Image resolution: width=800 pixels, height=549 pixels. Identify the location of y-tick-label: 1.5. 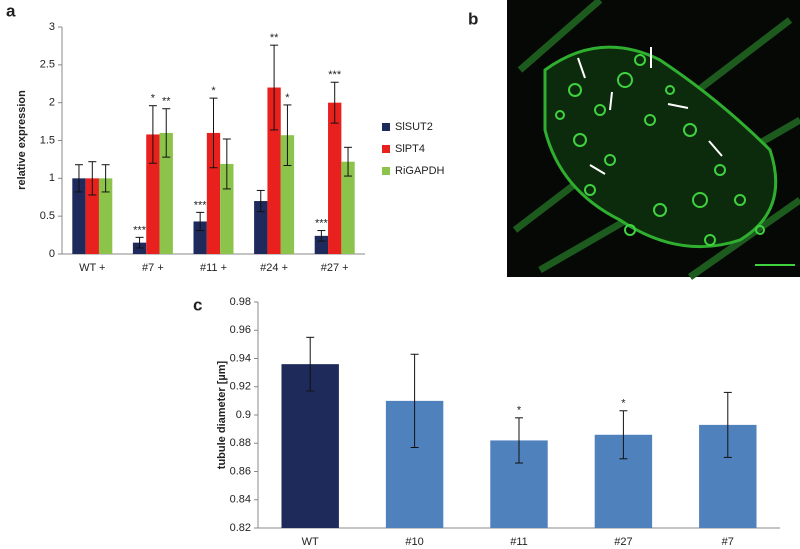
(47, 140).